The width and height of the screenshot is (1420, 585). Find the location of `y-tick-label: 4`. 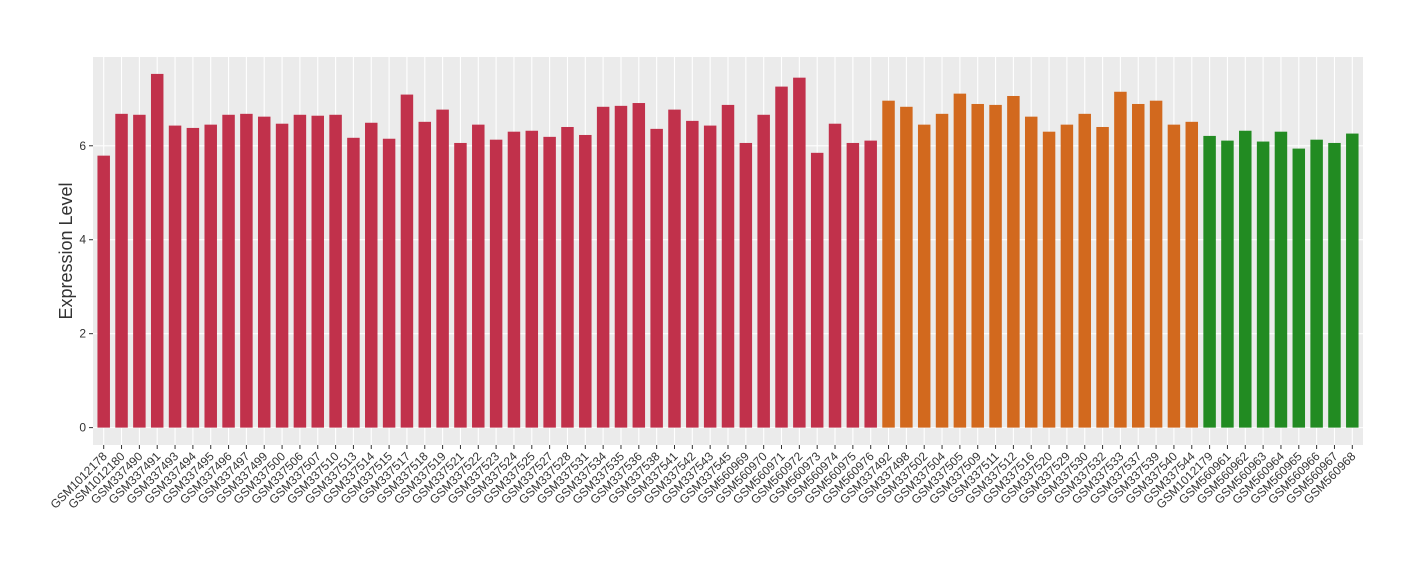

y-tick-label: 4 is located at coordinates (82, 240).